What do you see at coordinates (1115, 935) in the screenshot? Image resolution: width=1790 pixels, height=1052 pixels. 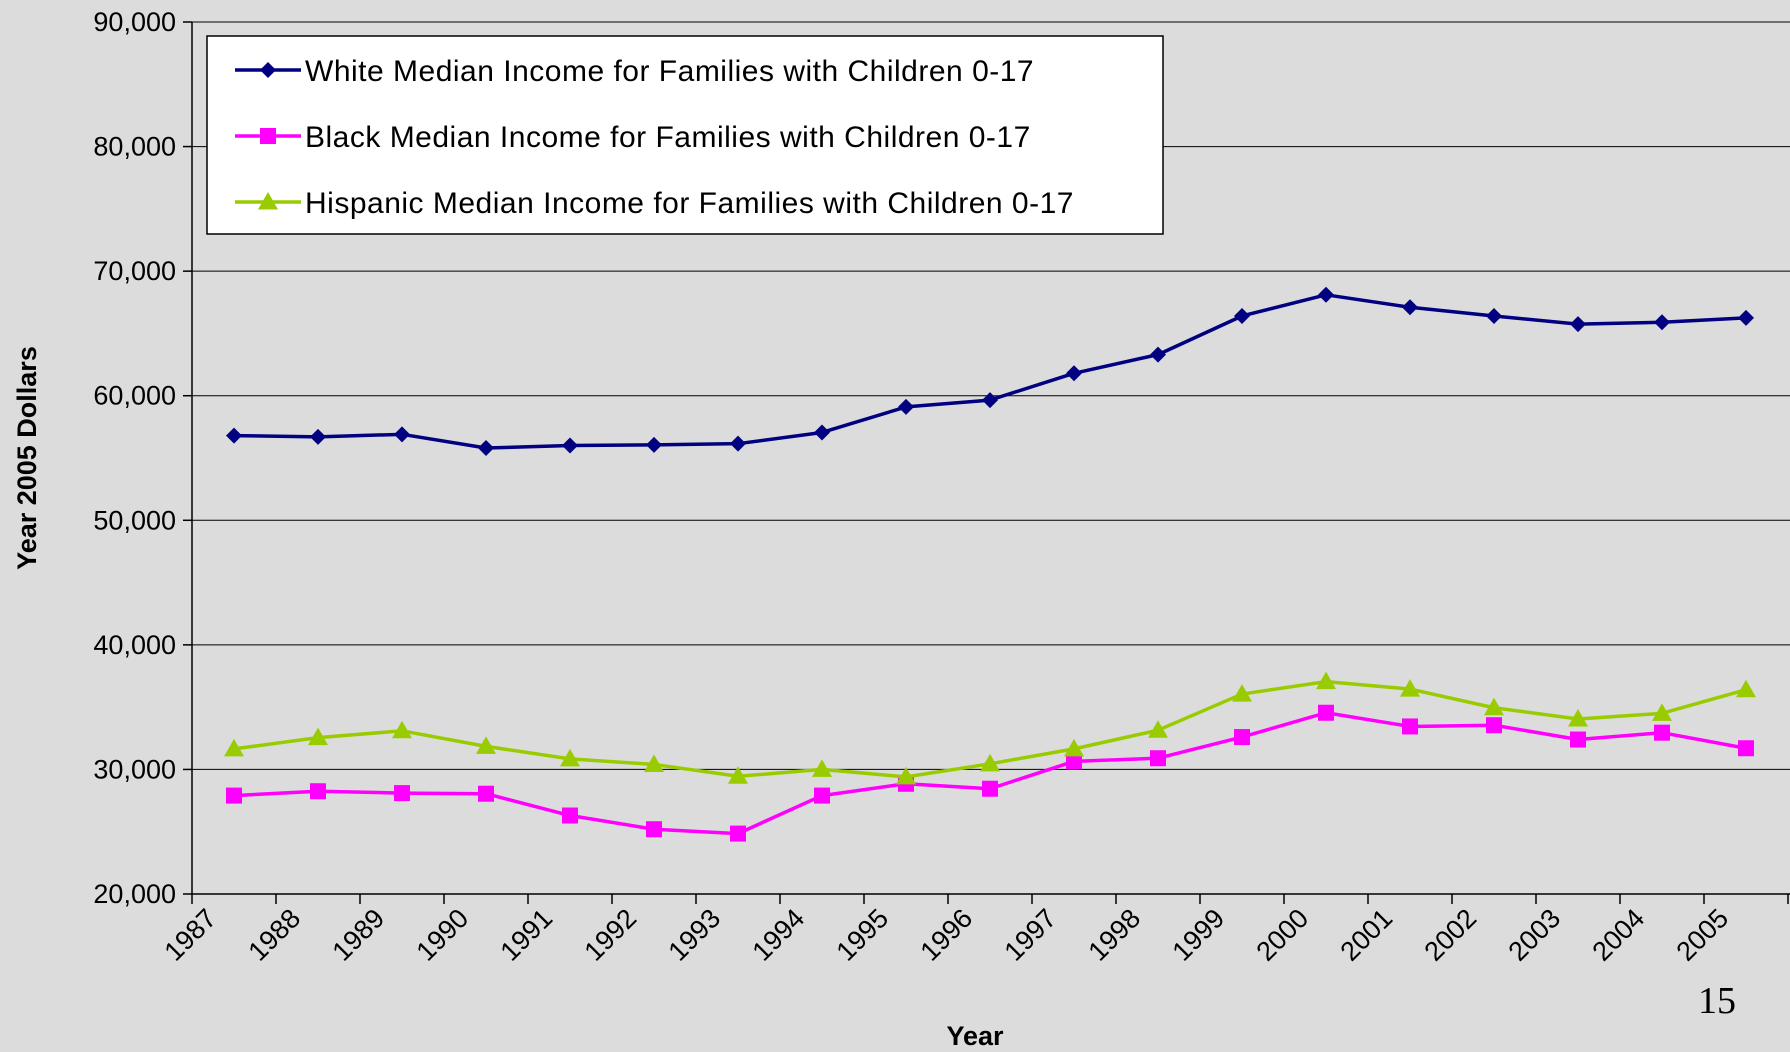 I see `x-tick-label: 1998` at bounding box center [1115, 935].